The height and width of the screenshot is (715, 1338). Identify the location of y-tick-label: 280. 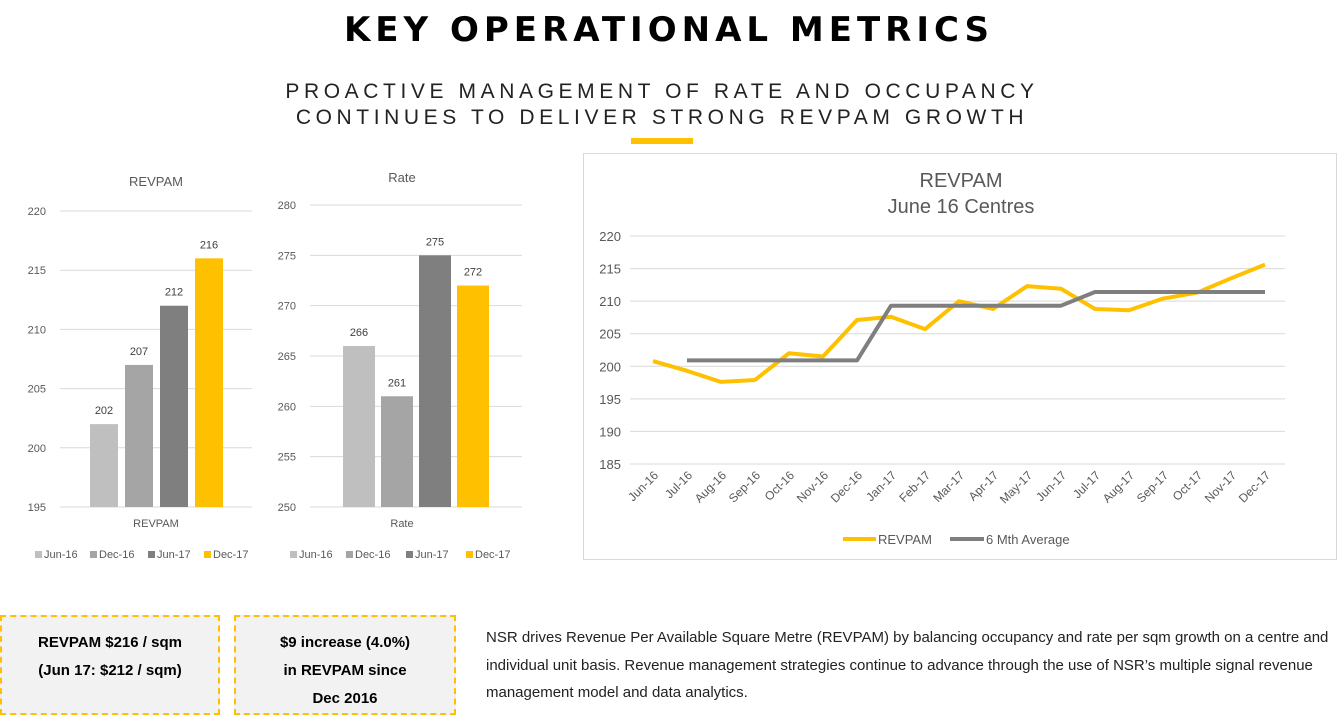
(287, 206).